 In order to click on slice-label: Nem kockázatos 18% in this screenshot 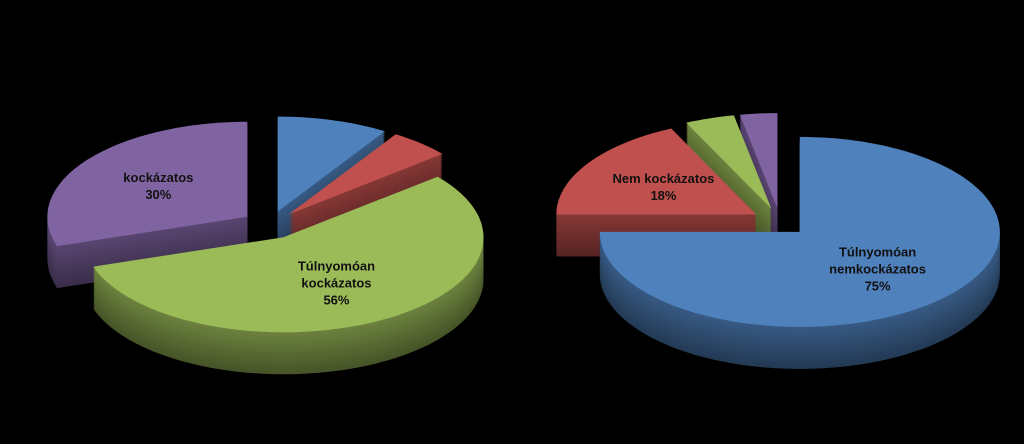, I will do `click(663, 187)`.